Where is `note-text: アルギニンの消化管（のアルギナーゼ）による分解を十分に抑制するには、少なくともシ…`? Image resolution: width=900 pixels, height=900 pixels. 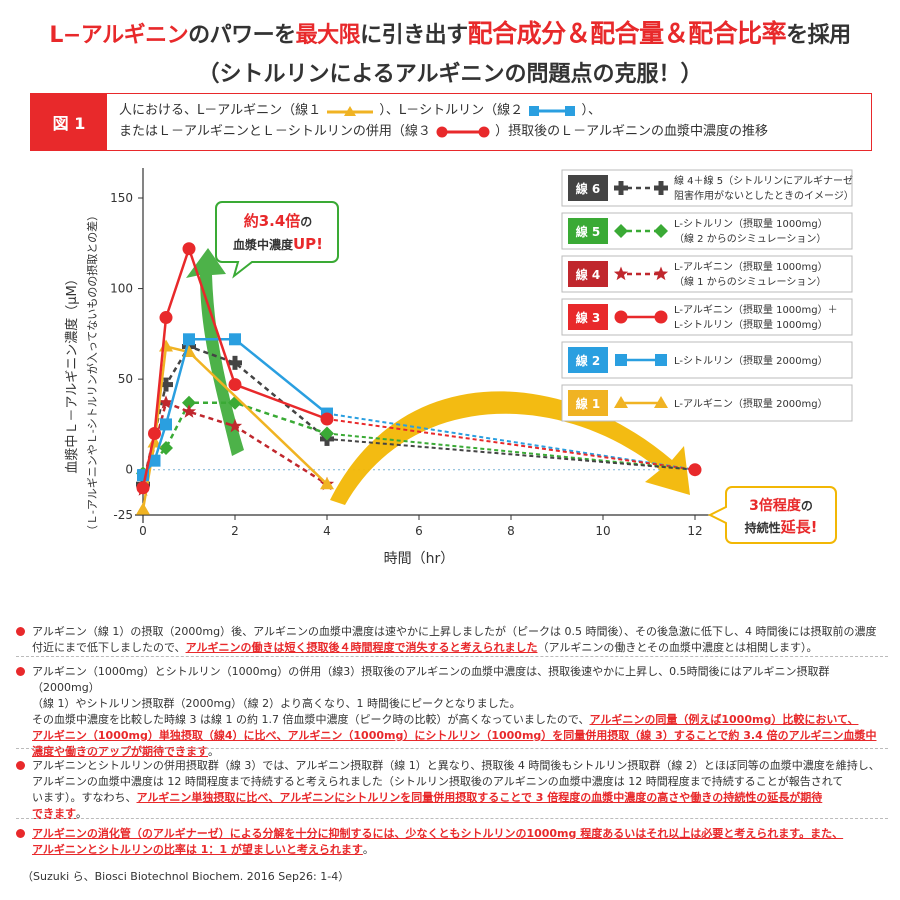
note-text: アルギニンの消化管（のアルギナーゼ）による分解を十分に抑制するには、少なくともシ… is located at coordinates (460, 842).